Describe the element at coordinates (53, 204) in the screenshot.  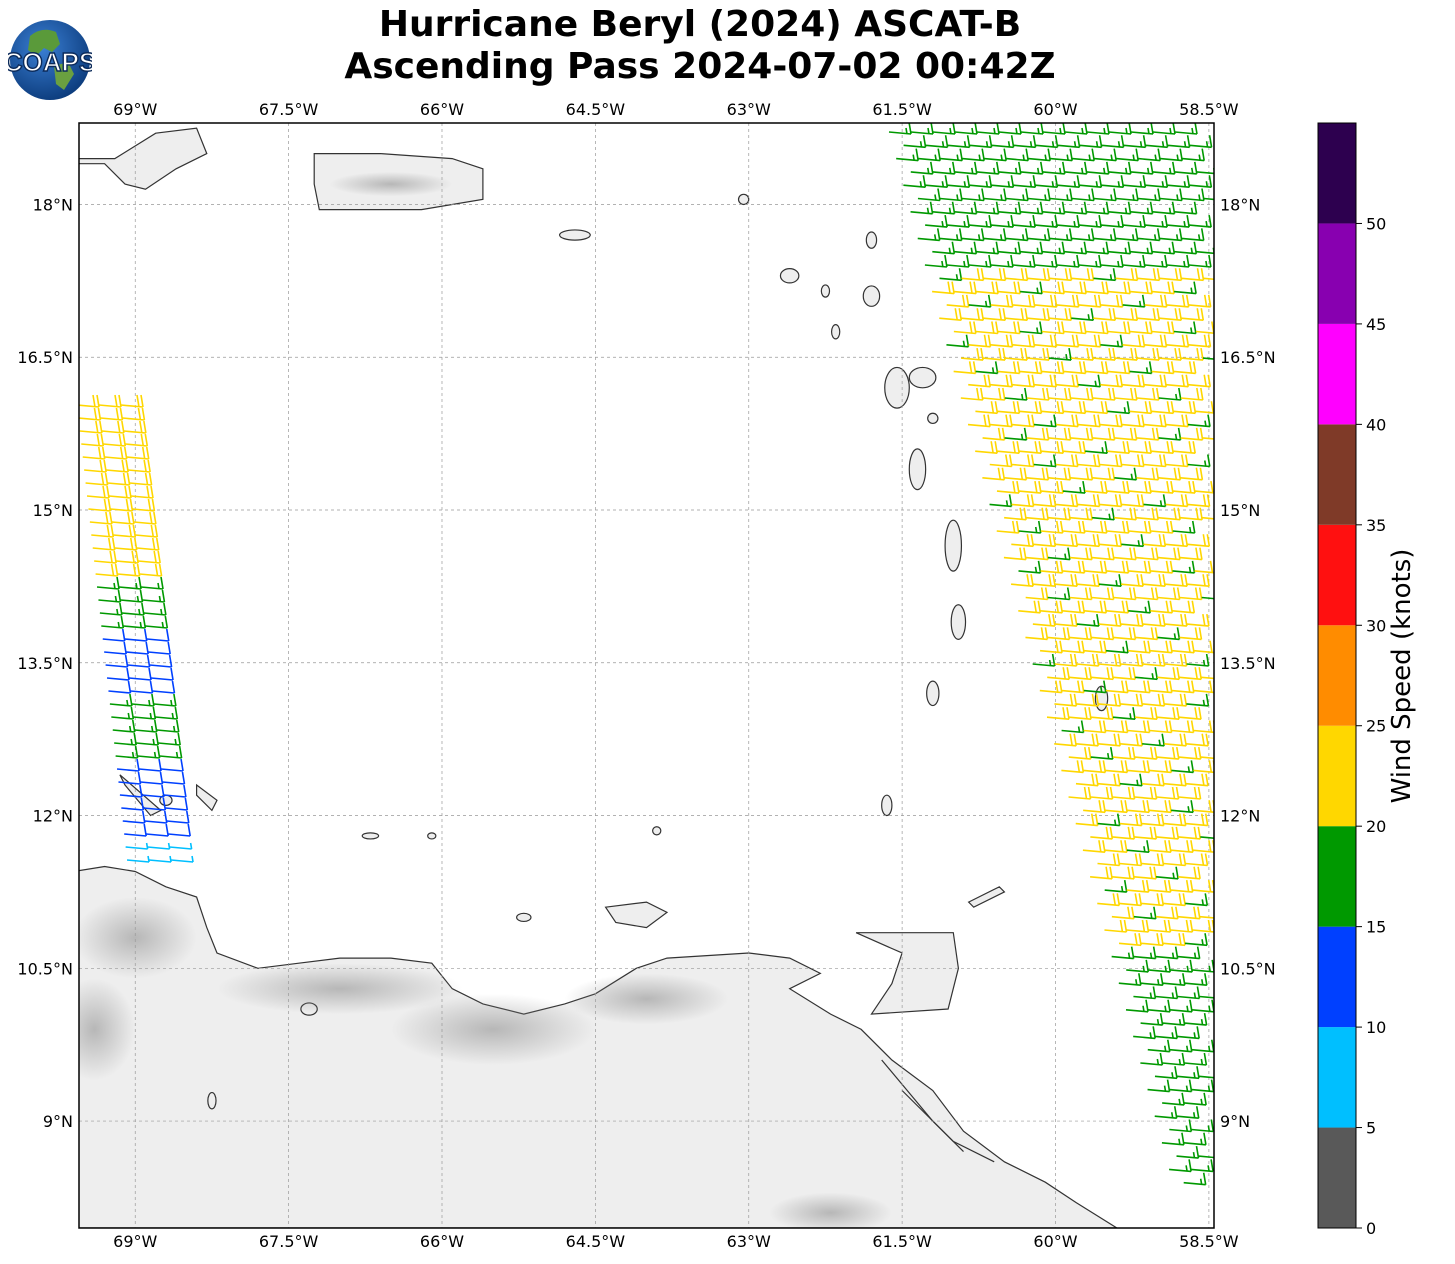
I see `latitude-tick-label-left: 18°N` at that location.